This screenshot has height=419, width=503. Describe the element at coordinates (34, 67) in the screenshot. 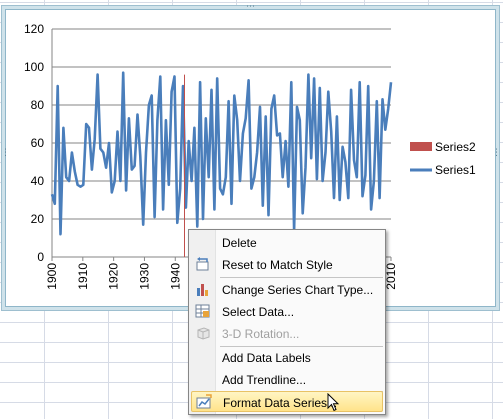

I see `y-tick-label: 100` at that location.